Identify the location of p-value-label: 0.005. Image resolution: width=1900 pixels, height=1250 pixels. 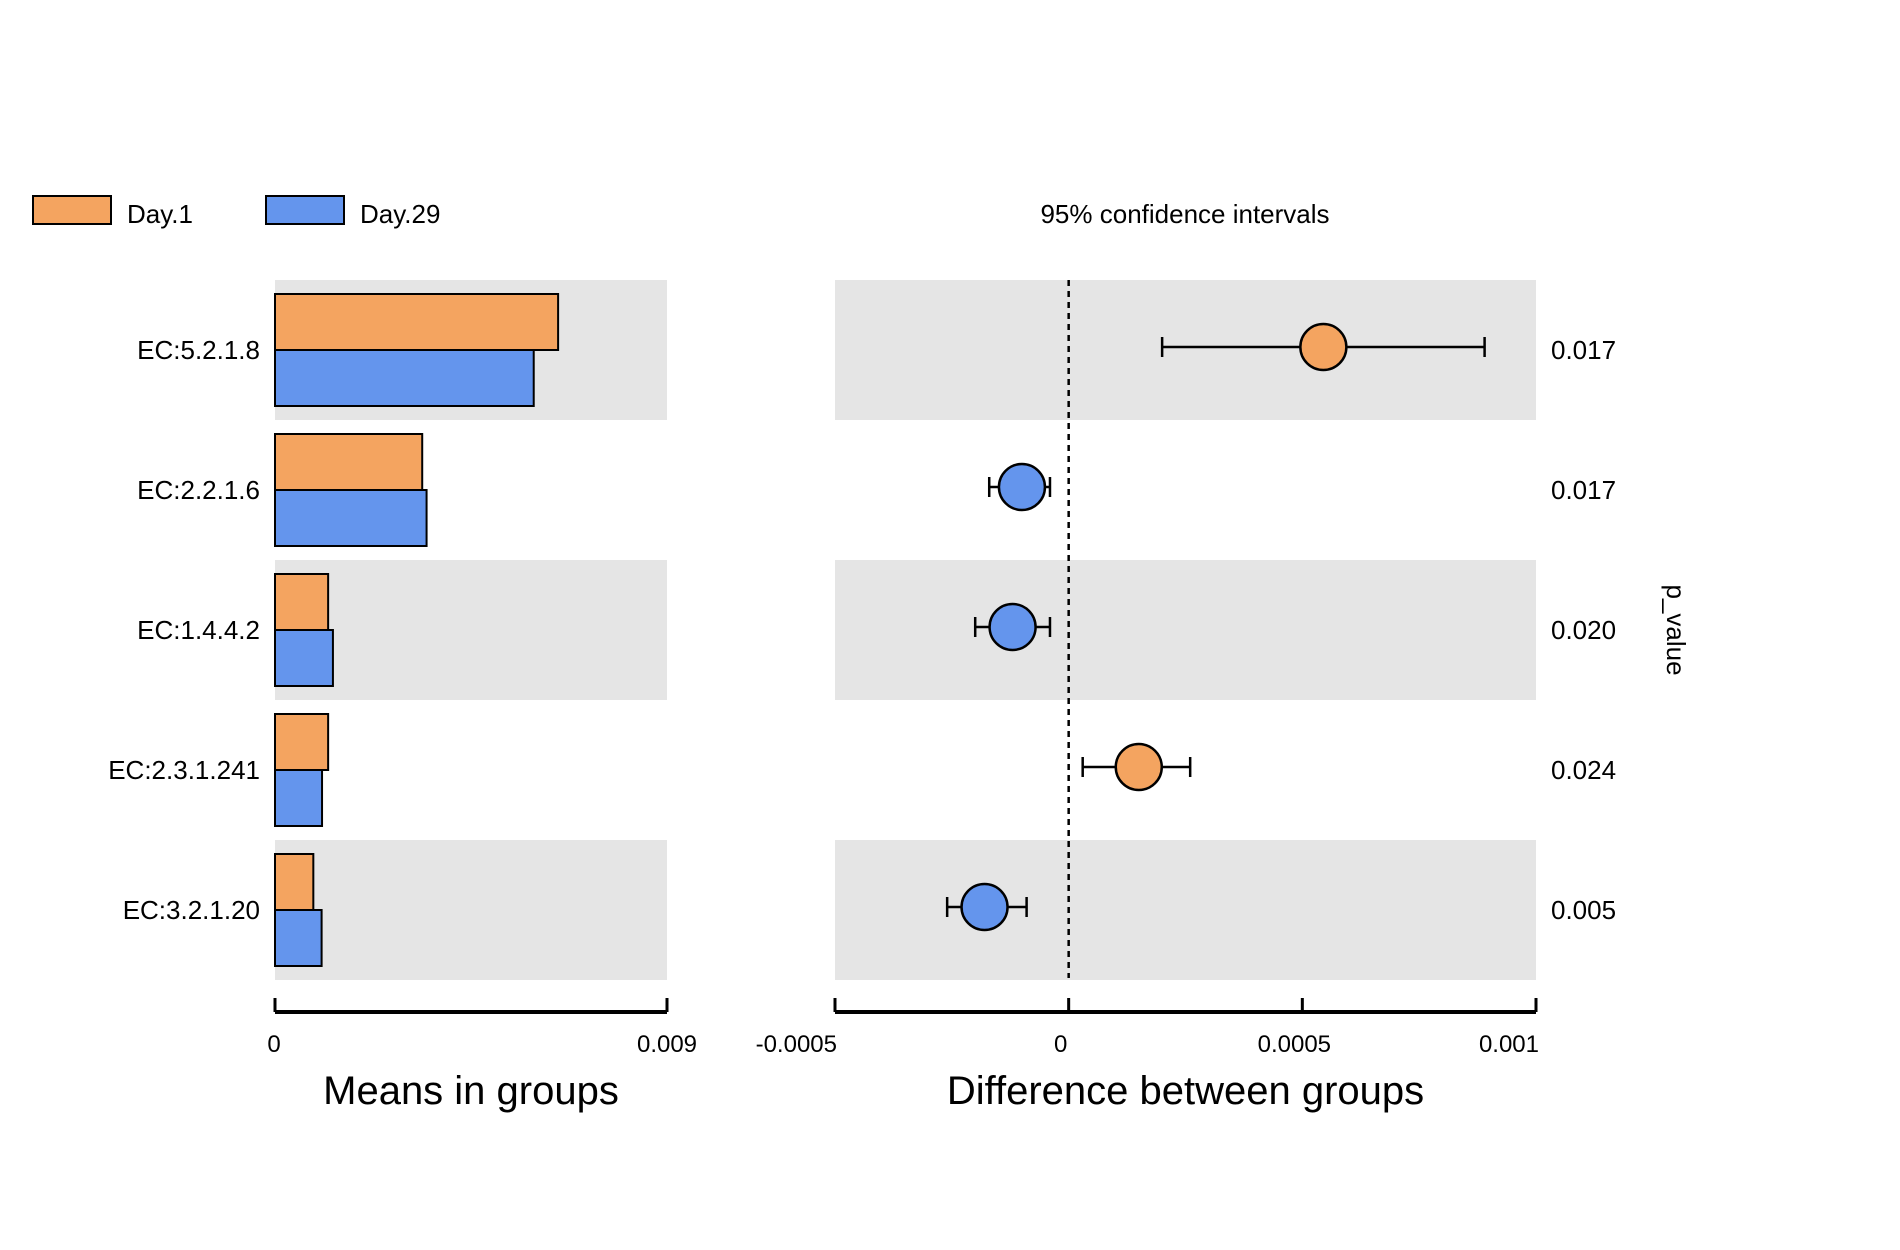
(1583, 910).